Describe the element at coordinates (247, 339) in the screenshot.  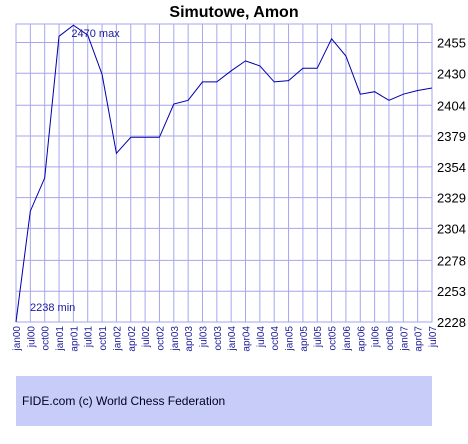
I see `x-tick-label: apr04` at that location.